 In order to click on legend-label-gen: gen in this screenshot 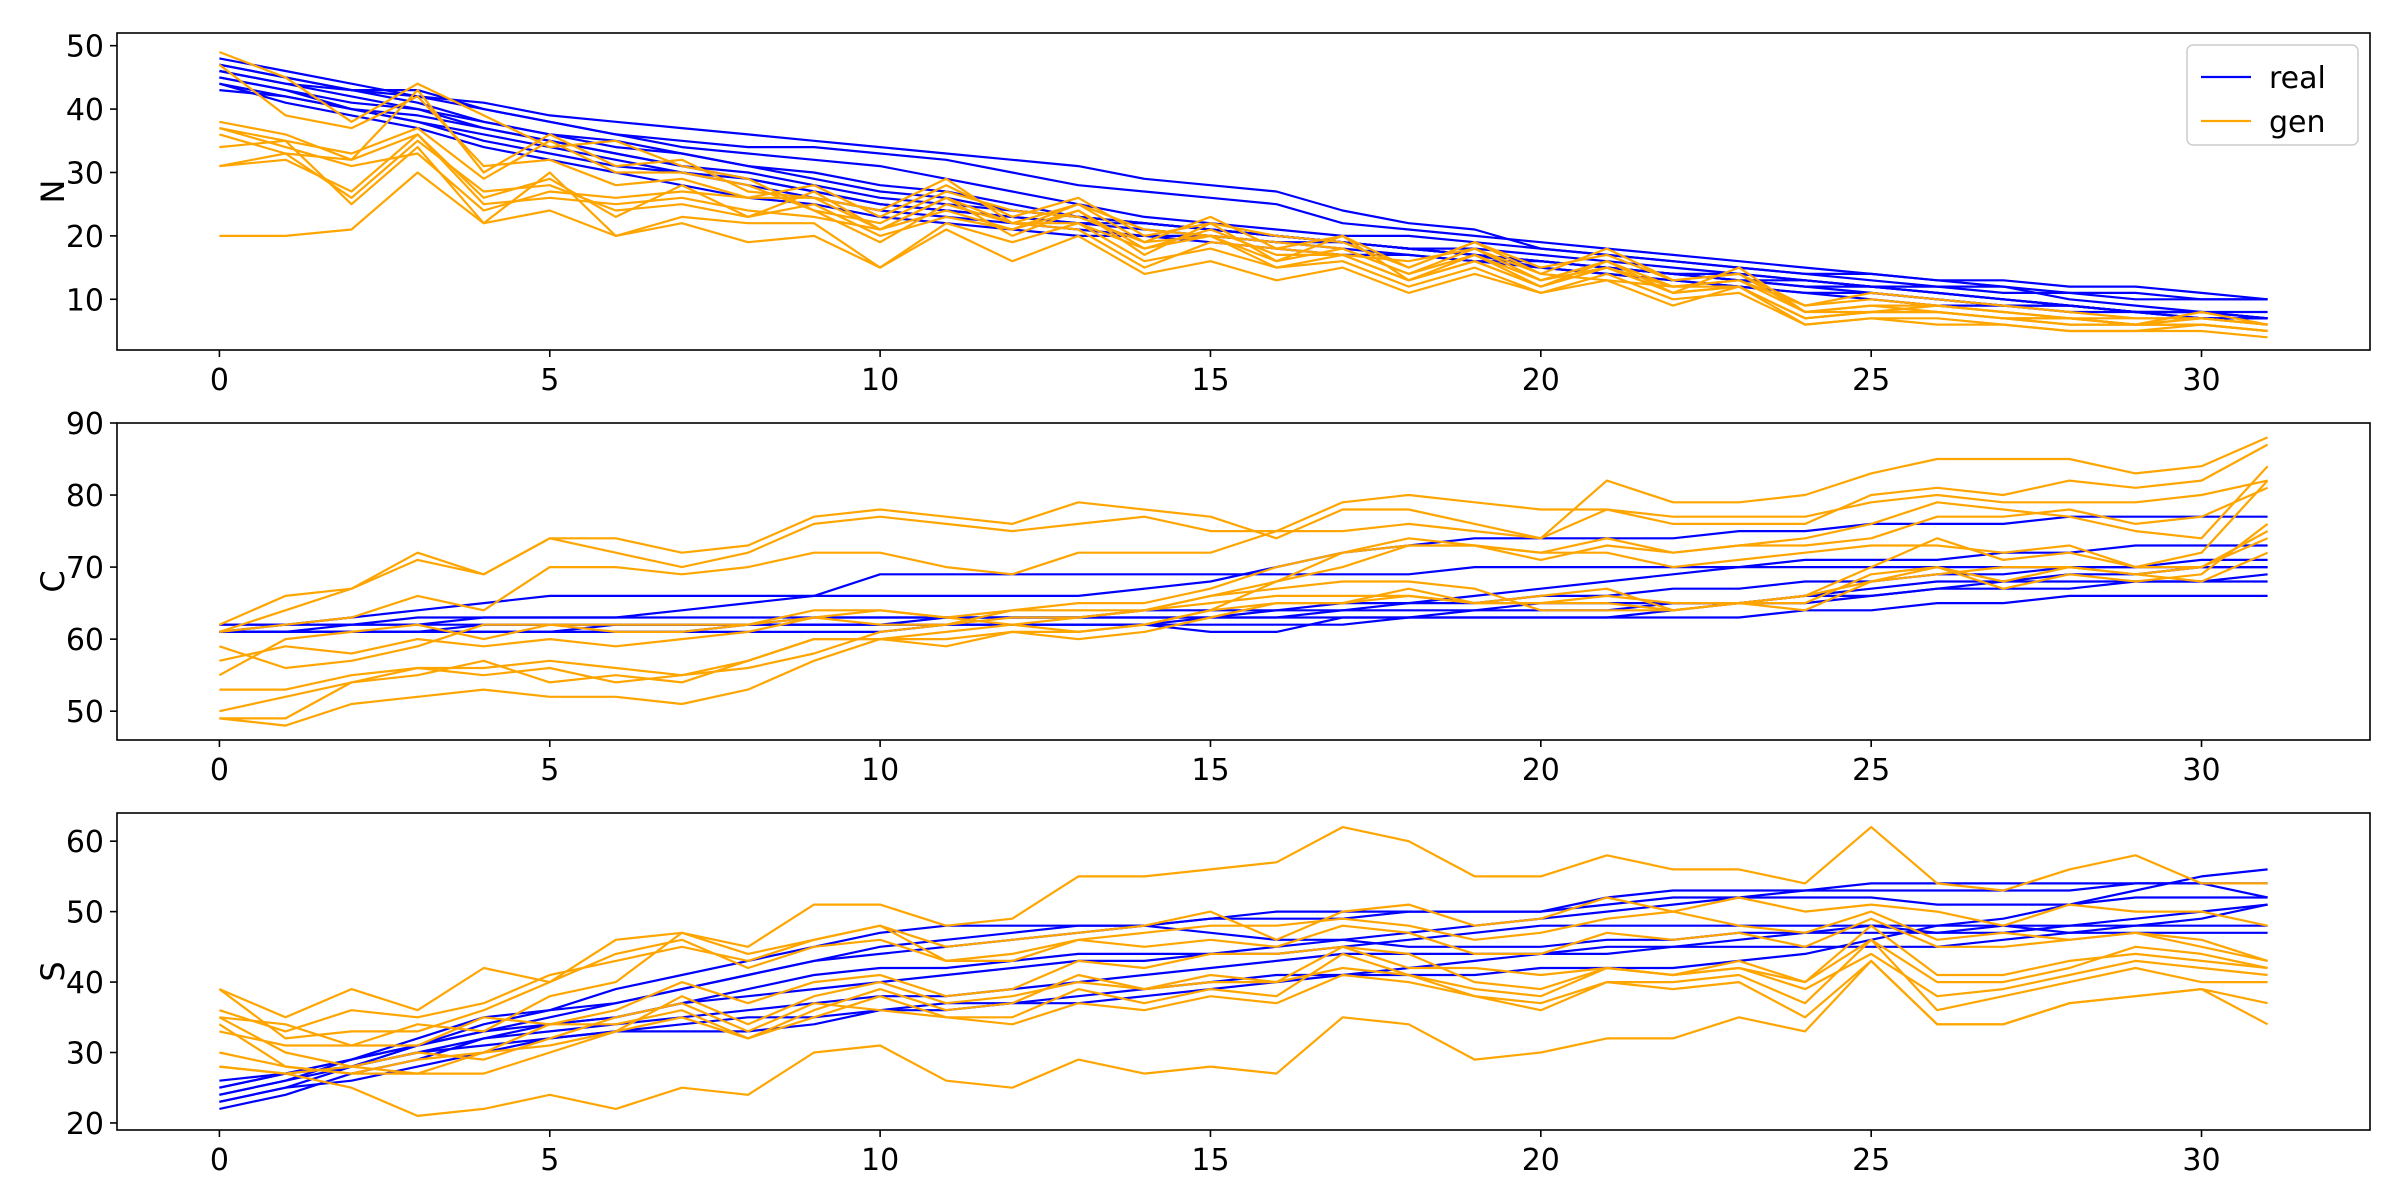, I will do `click(2297, 122)`.